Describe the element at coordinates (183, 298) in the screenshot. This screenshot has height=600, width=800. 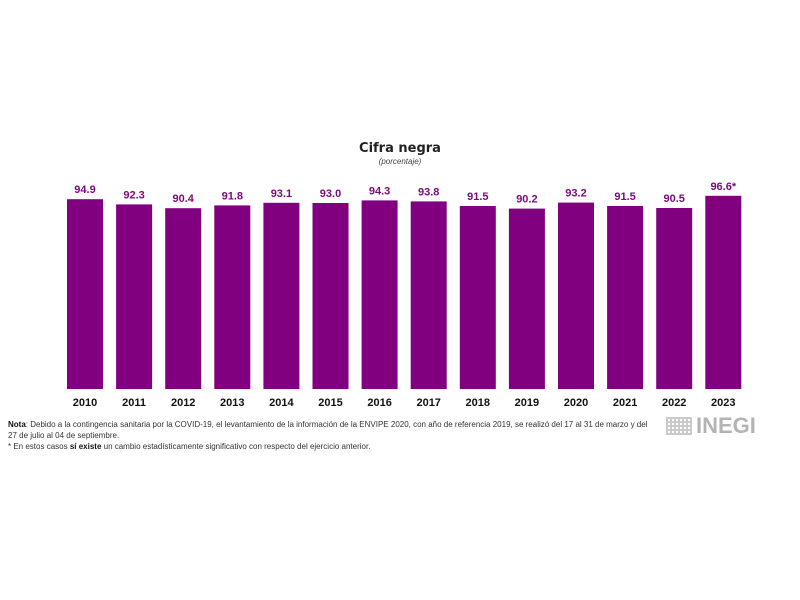
I see `bar-2012` at that location.